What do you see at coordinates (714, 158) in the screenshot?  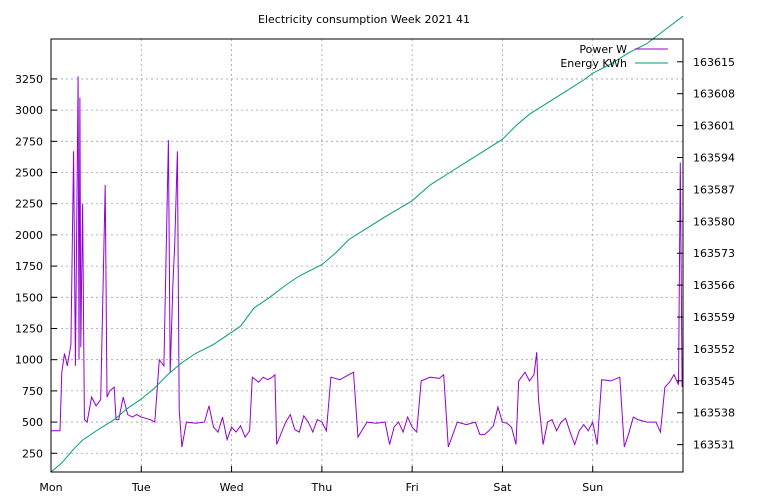 I see `y-right-tick-label: 163594` at bounding box center [714, 158].